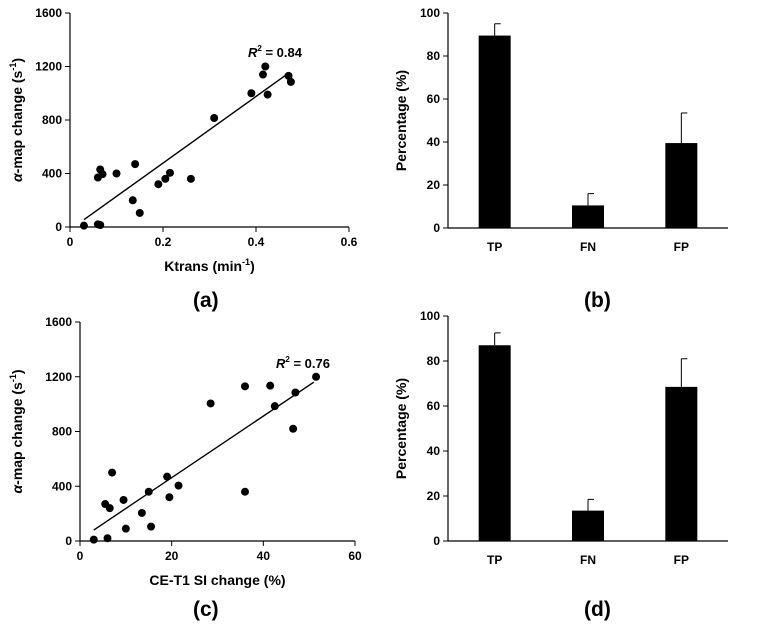 This screenshot has width=763, height=630. What do you see at coordinates (401, 428) in the screenshot?
I see `y-axis-label-d: Percentage (%)` at bounding box center [401, 428].